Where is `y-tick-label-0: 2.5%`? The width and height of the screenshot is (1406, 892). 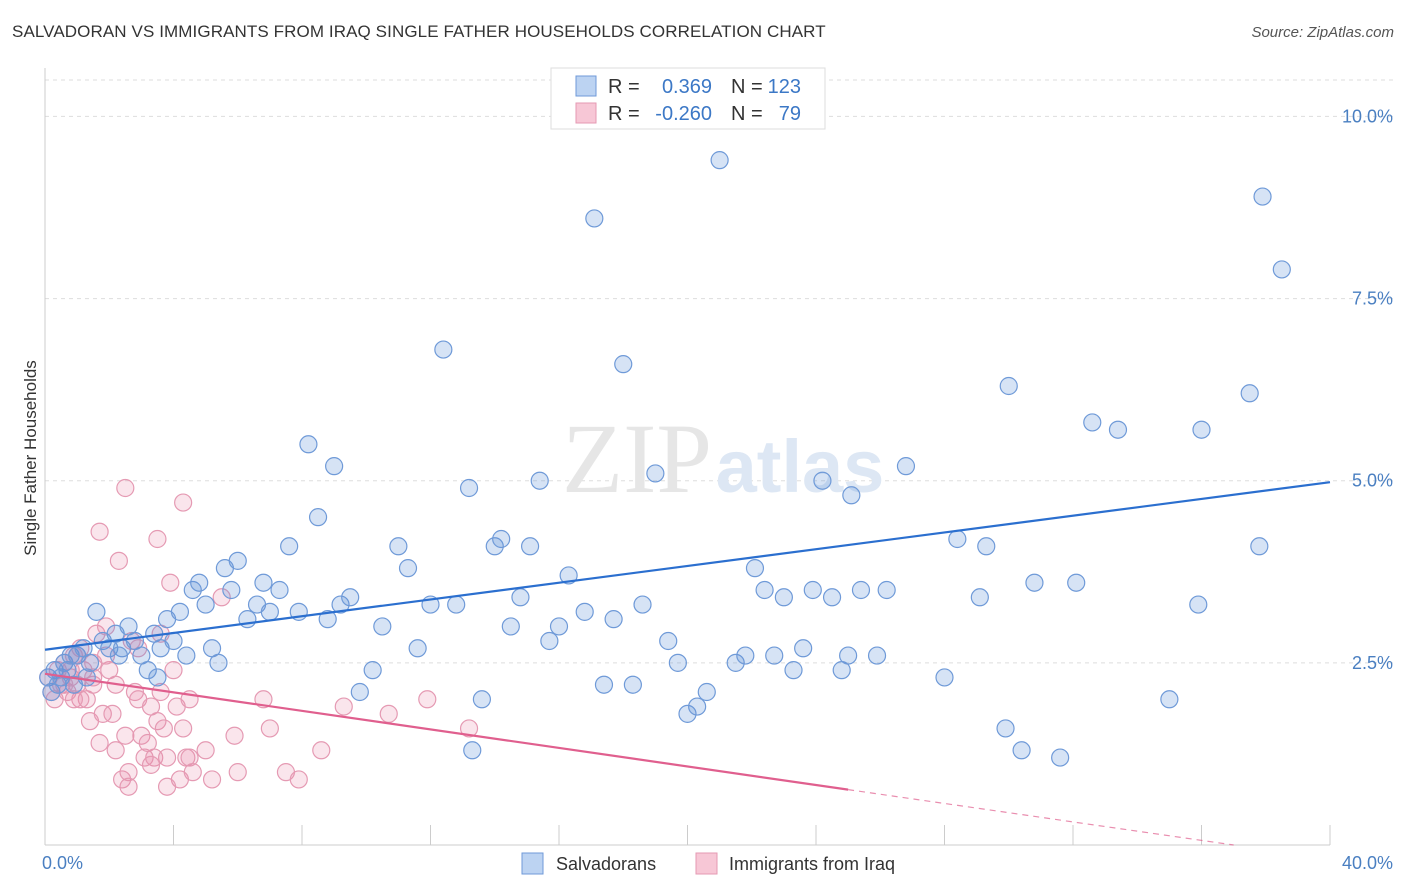 y-tick-label-0: 2.5% is located at coordinates (1372, 663).